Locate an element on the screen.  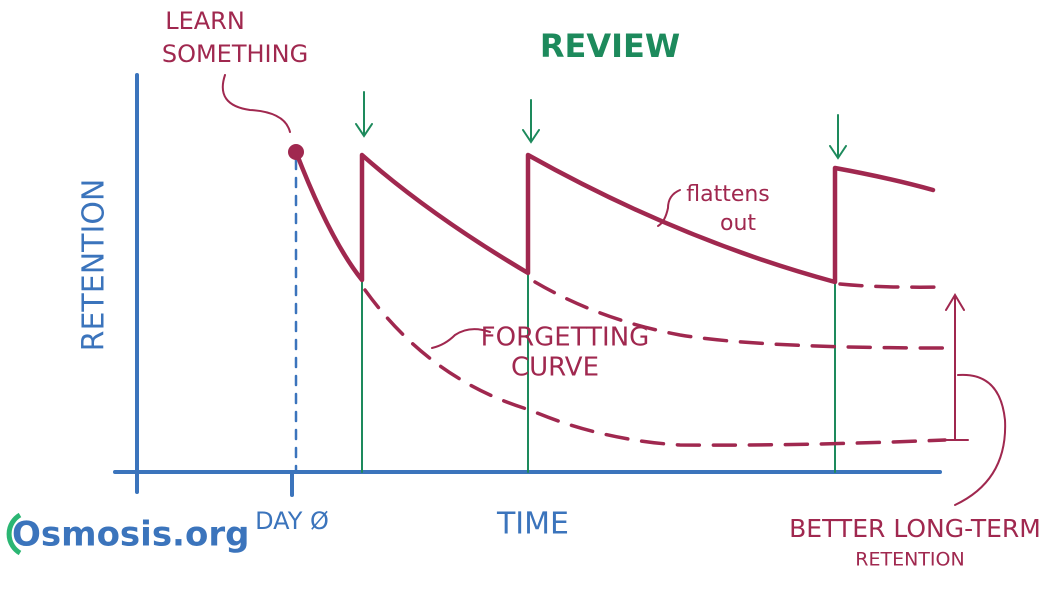
review-label: REVIEW is located at coordinates (610, 46).